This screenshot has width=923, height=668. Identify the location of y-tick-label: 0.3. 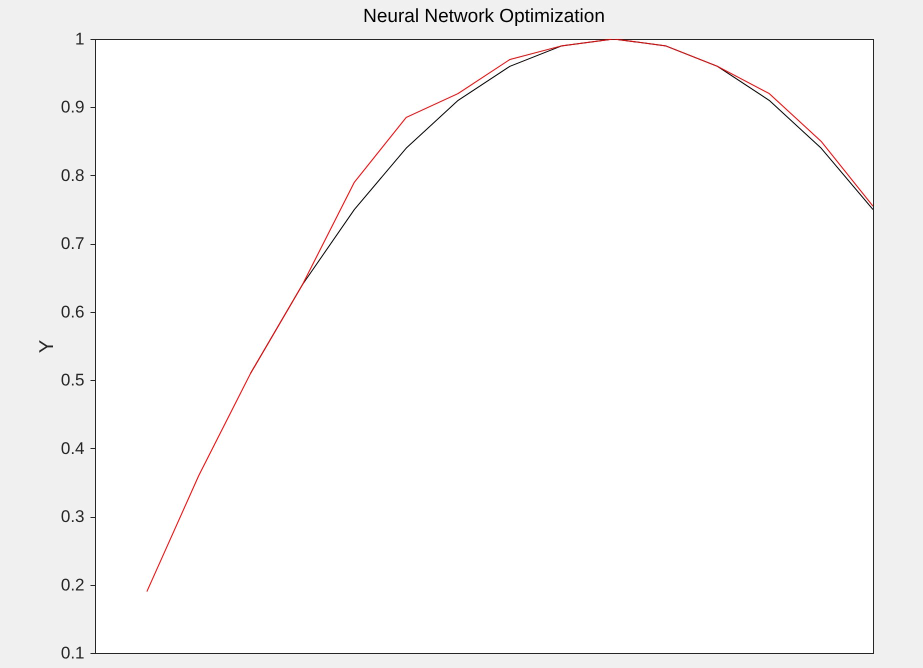
(72, 516).